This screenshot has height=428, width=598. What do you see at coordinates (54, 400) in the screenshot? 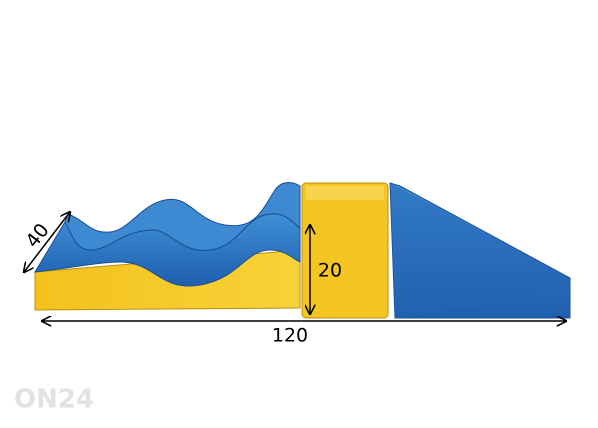
I see `watermark: ON24` at bounding box center [54, 400].